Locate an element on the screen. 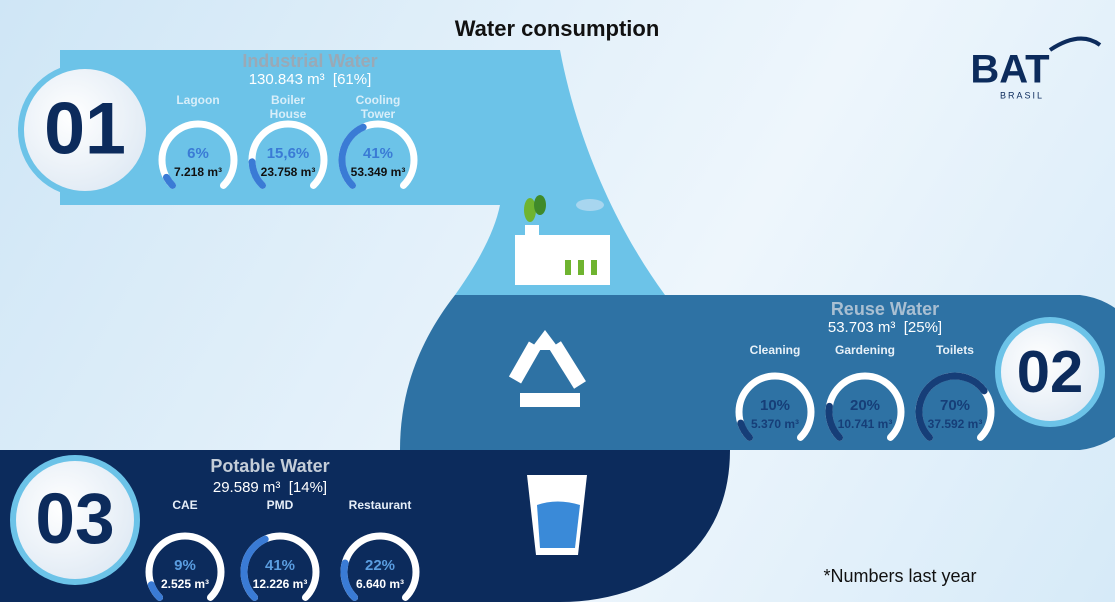 The height and width of the screenshot is (602, 1115). gauge-label: Boiler House is located at coordinates (288, 107).